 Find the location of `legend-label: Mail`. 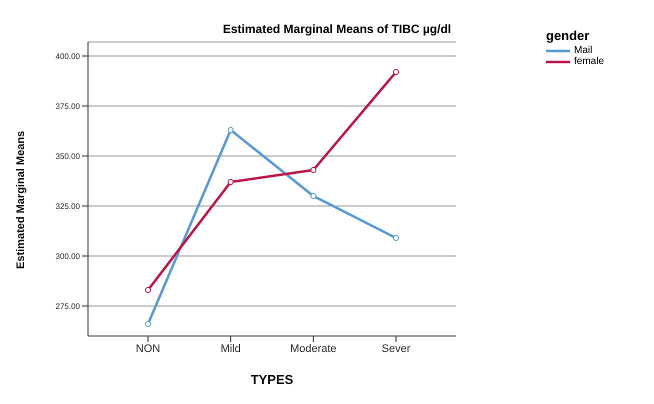

legend-label: Mail is located at coordinates (583, 50).